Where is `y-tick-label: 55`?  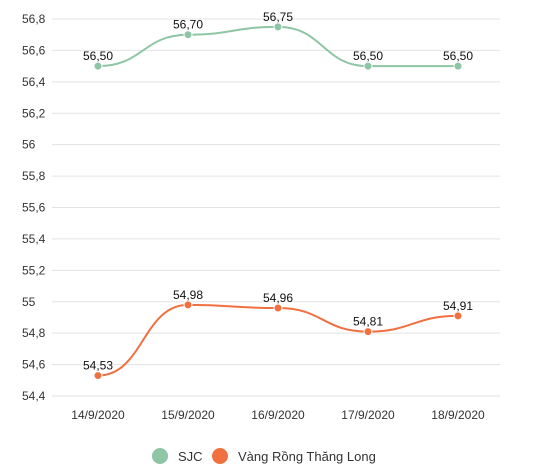
y-tick-label: 55 is located at coordinates (29, 302).